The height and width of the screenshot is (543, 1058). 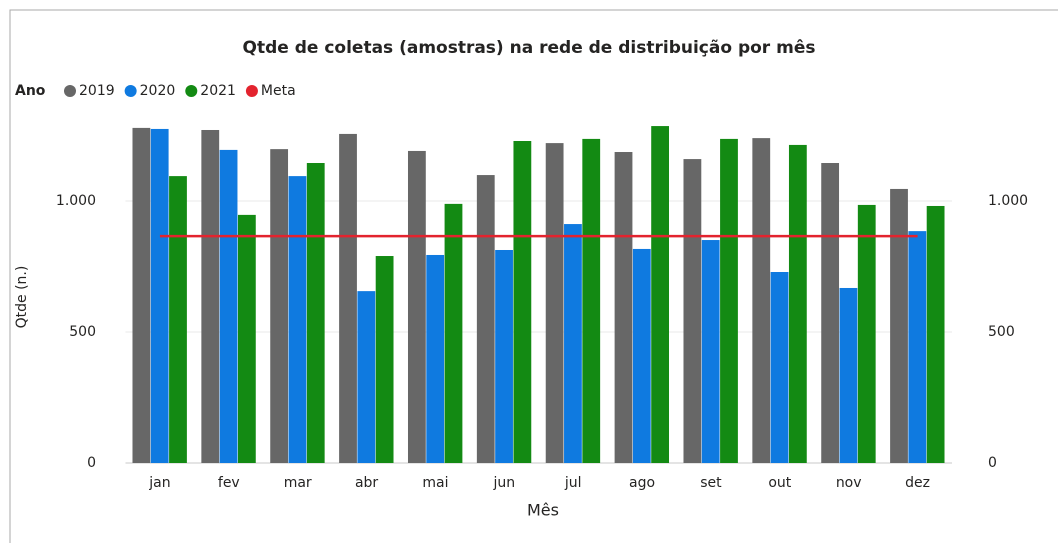 I want to click on y-tick-label: 1.000, so click(x=76, y=201).